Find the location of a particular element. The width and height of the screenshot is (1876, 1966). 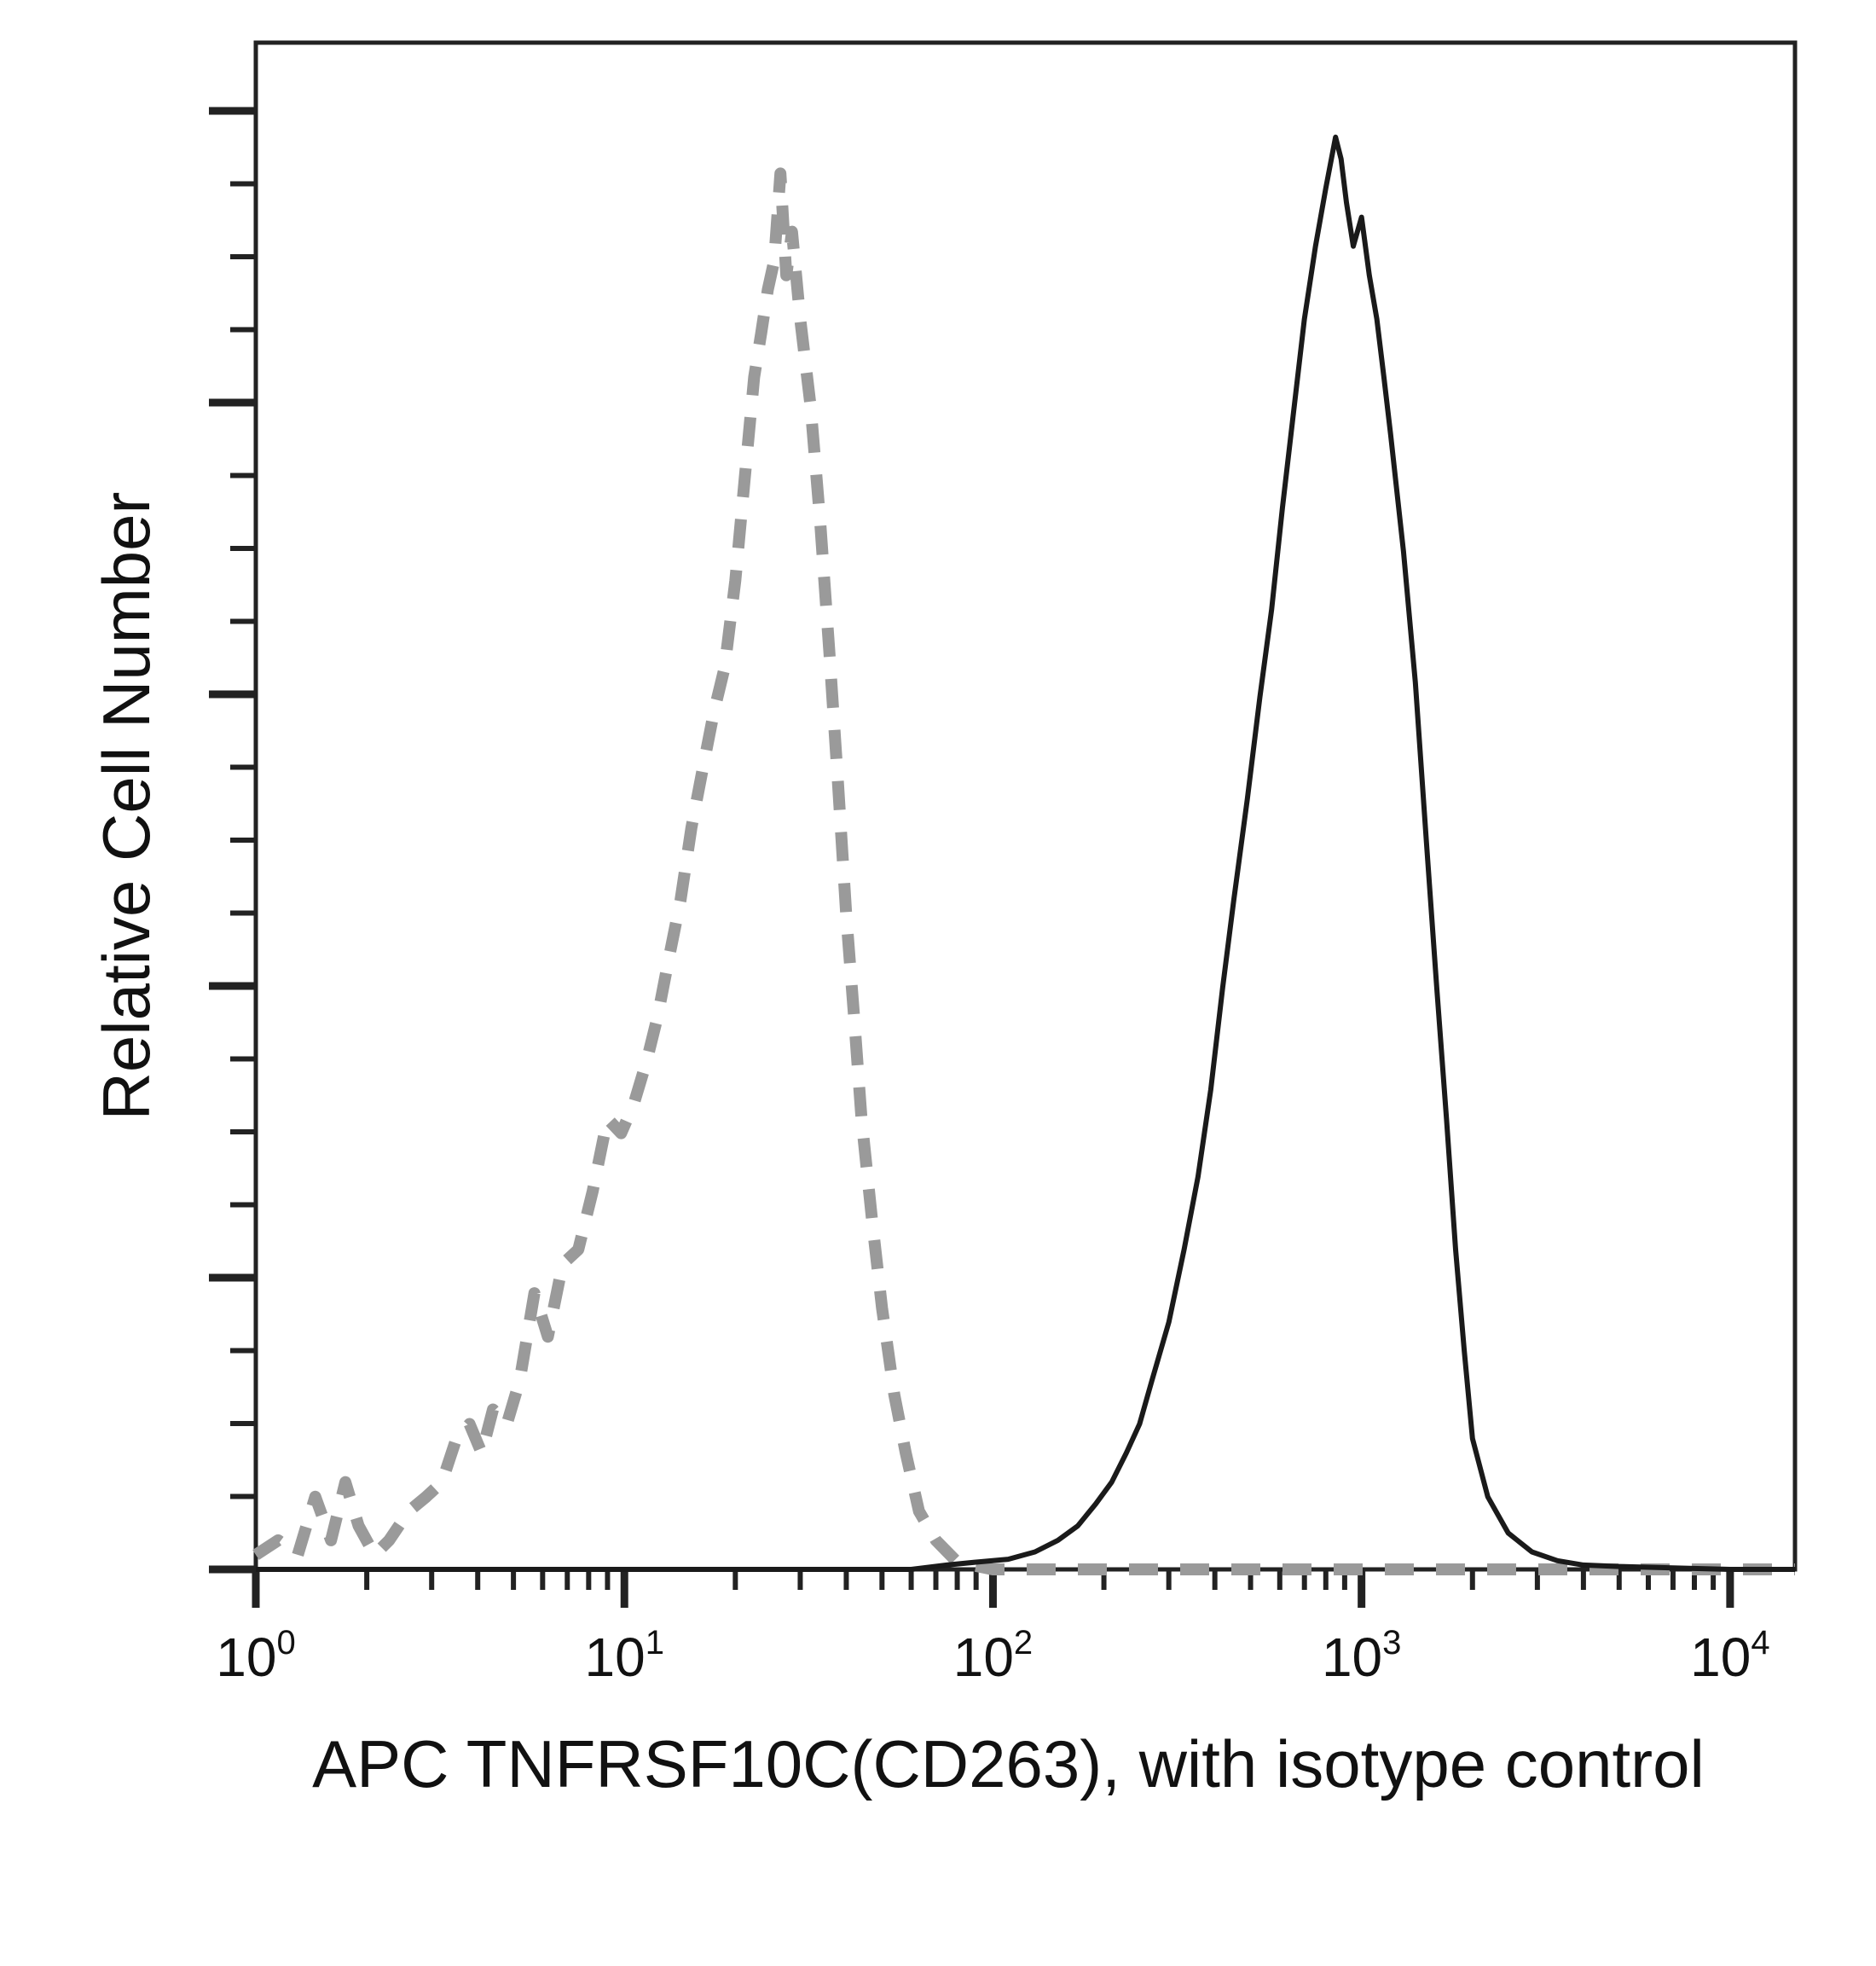

x-tick-label: 10¹ is located at coordinates (624, 1656).